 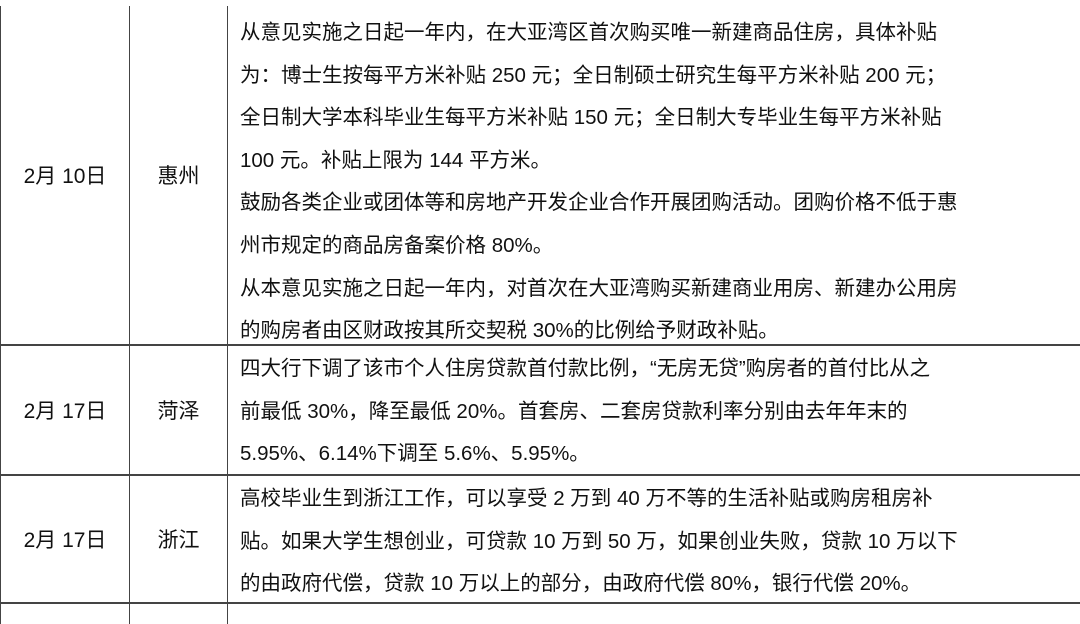 I want to click on text-line: 四大行下调了该市个人住房贷款首付款比例，“无房无贷”购房者的首付比从之, so click(x=585, y=368).